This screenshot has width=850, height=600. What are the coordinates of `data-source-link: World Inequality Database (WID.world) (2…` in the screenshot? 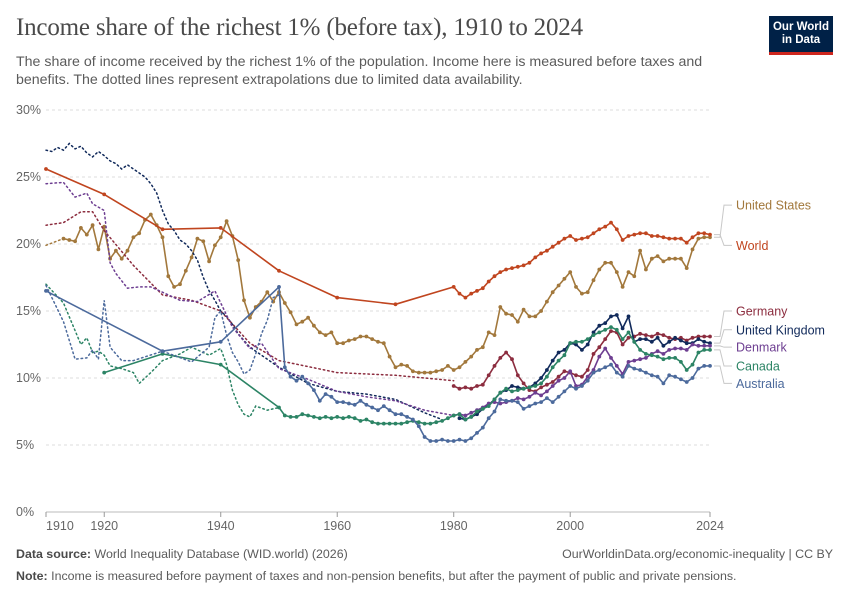 It's located at (221, 554).